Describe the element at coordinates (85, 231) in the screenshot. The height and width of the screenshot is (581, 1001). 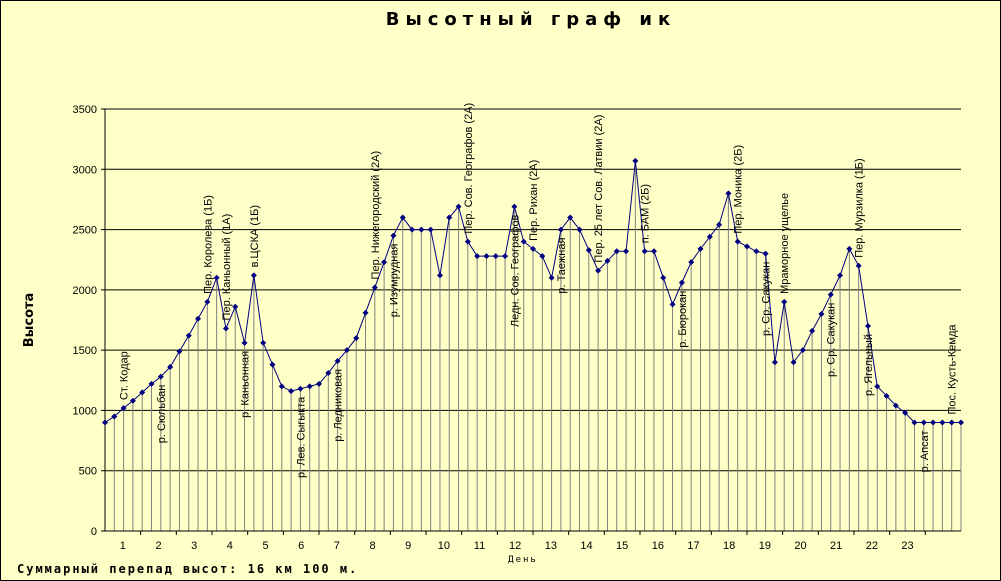
I see `y-tick-label: 2500` at that location.